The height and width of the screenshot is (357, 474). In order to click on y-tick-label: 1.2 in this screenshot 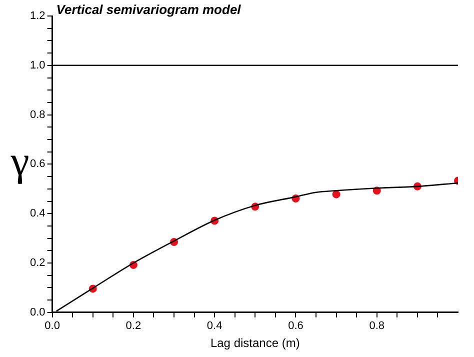, I will do `click(38, 16)`.